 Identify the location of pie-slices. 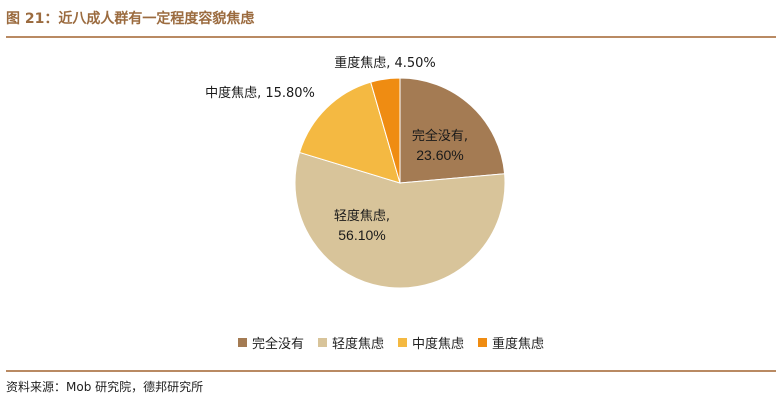
(400, 183).